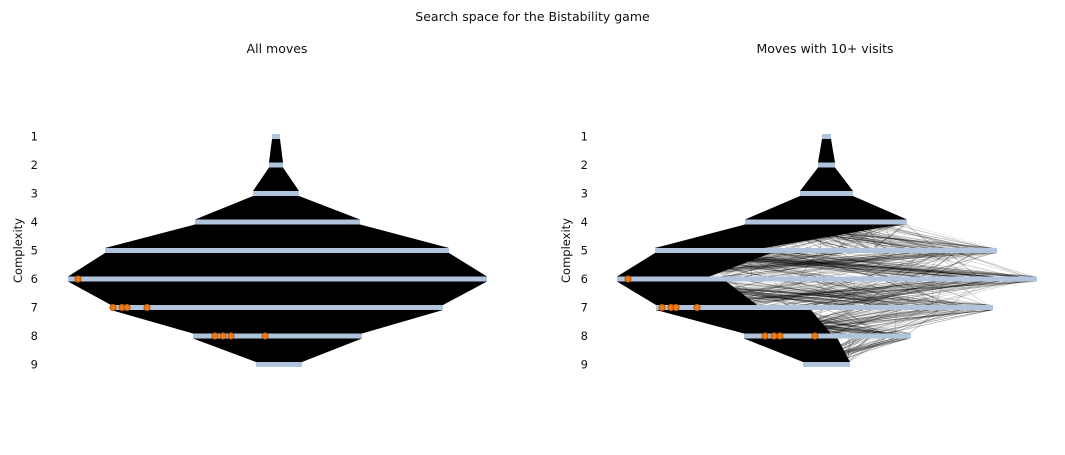  Describe the element at coordinates (532, 16) in the screenshot. I see `figure-title: Search space for the Bistability game` at that location.